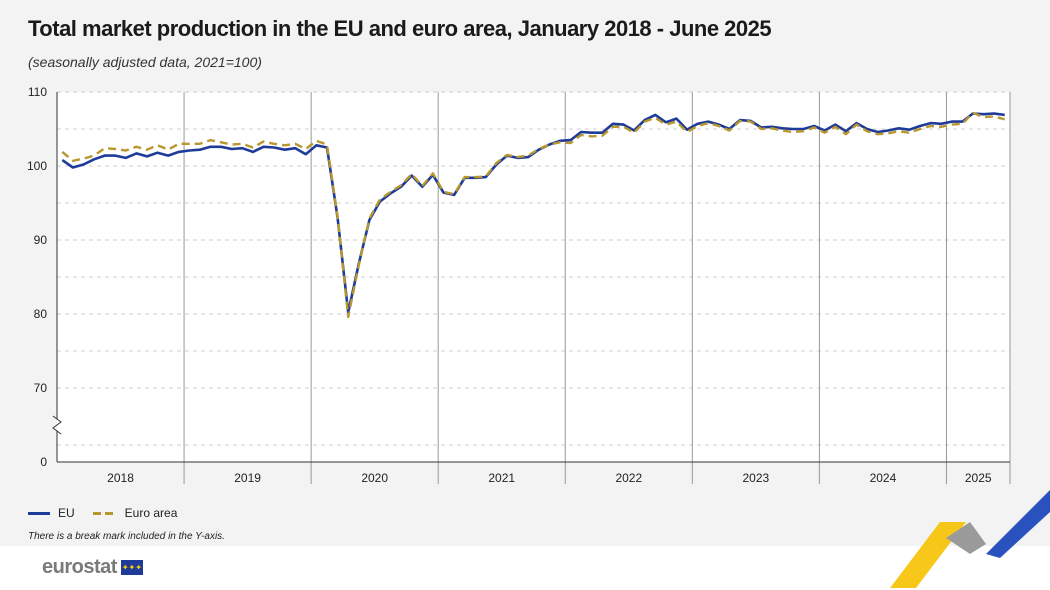  I want to click on x-tick-label: 2022, so click(628, 478).